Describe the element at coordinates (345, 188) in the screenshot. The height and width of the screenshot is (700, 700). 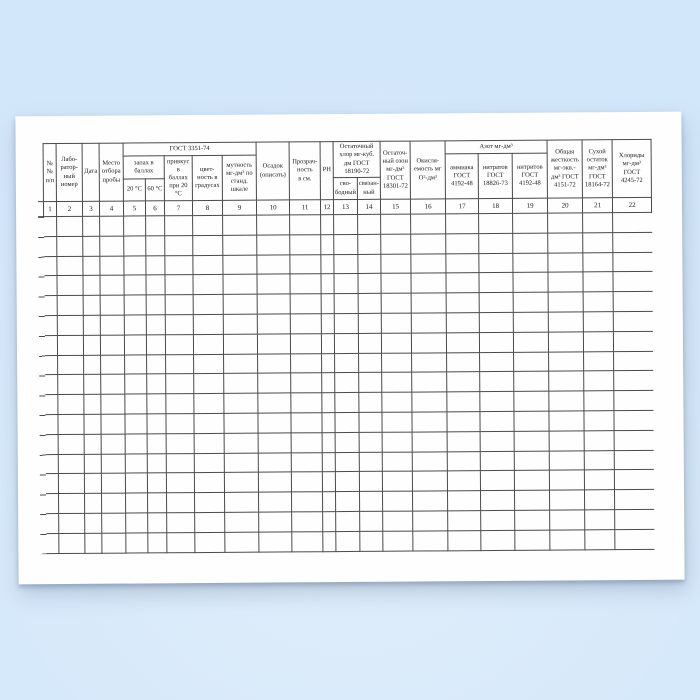
I see `col-header-chlorine-free: сво- бодный` at that location.